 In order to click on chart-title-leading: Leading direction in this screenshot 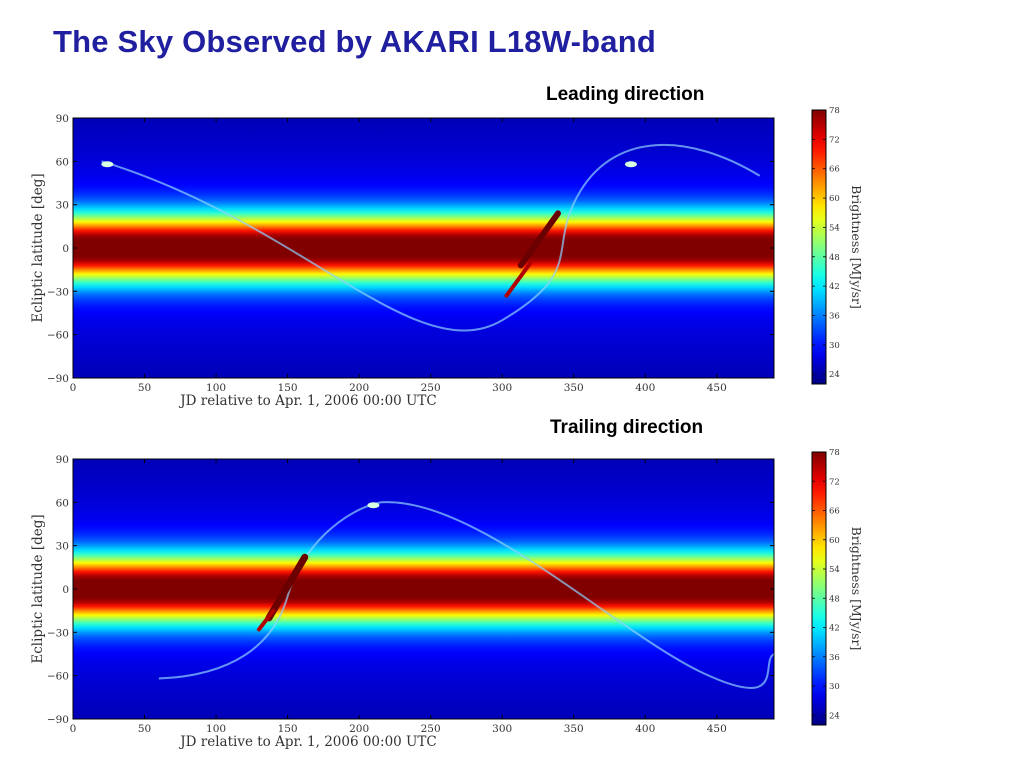, I will do `click(625, 94)`.